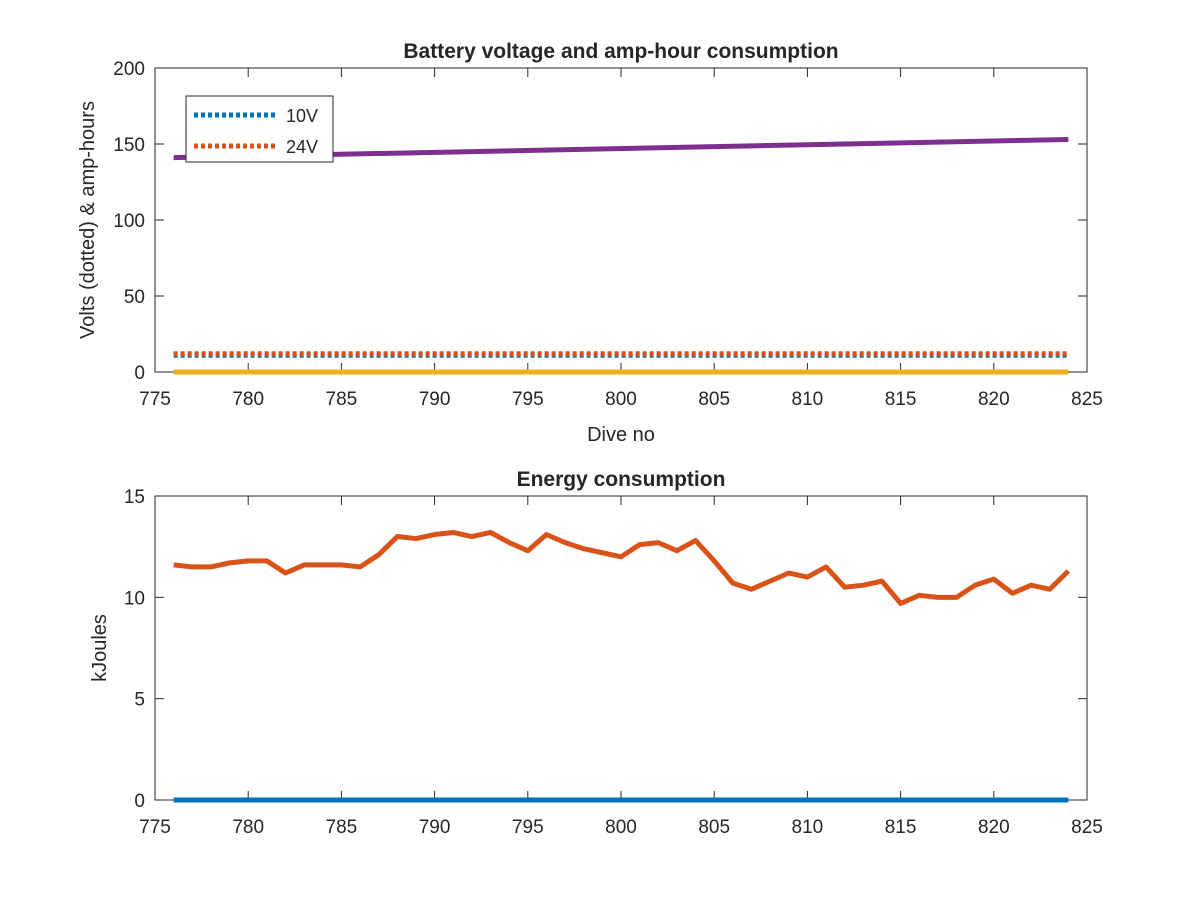 The image size is (1200, 905). Describe the element at coordinates (100, 648) in the screenshot. I see `y-axis-label: kJoules` at that location.